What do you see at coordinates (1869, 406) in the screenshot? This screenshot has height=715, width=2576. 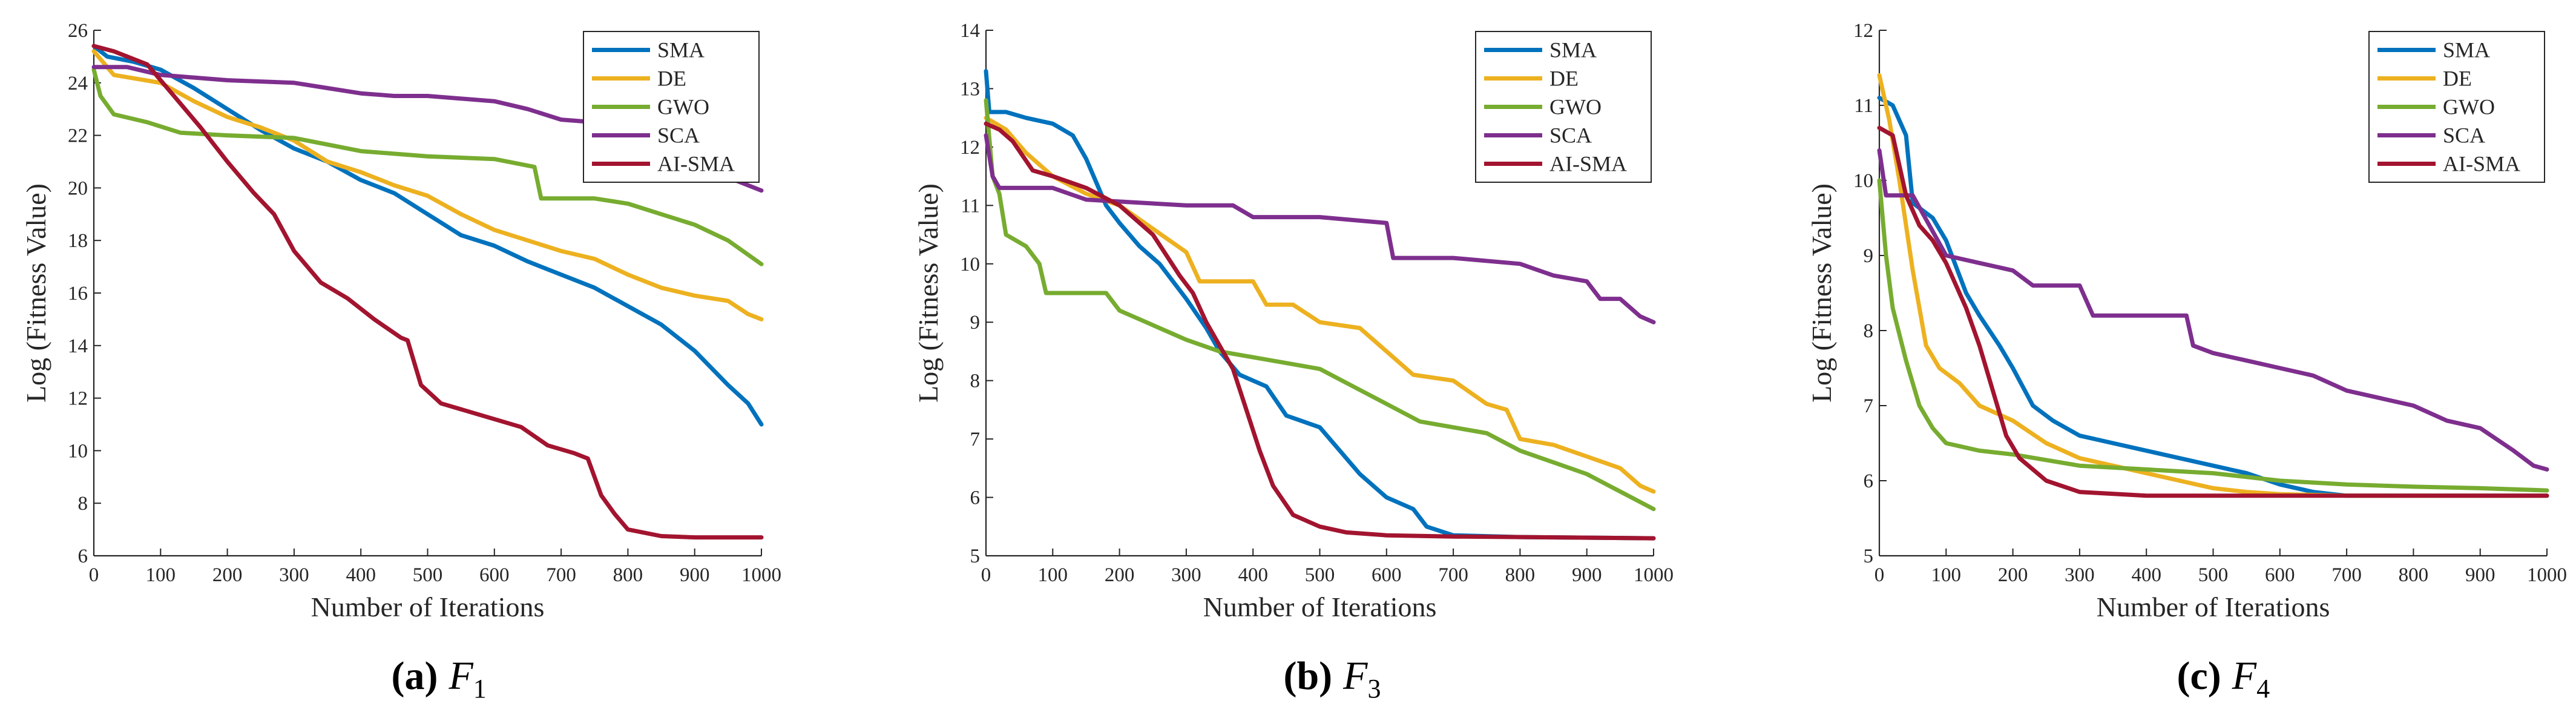 I see `y-tick-label: 7` at bounding box center [1869, 406].